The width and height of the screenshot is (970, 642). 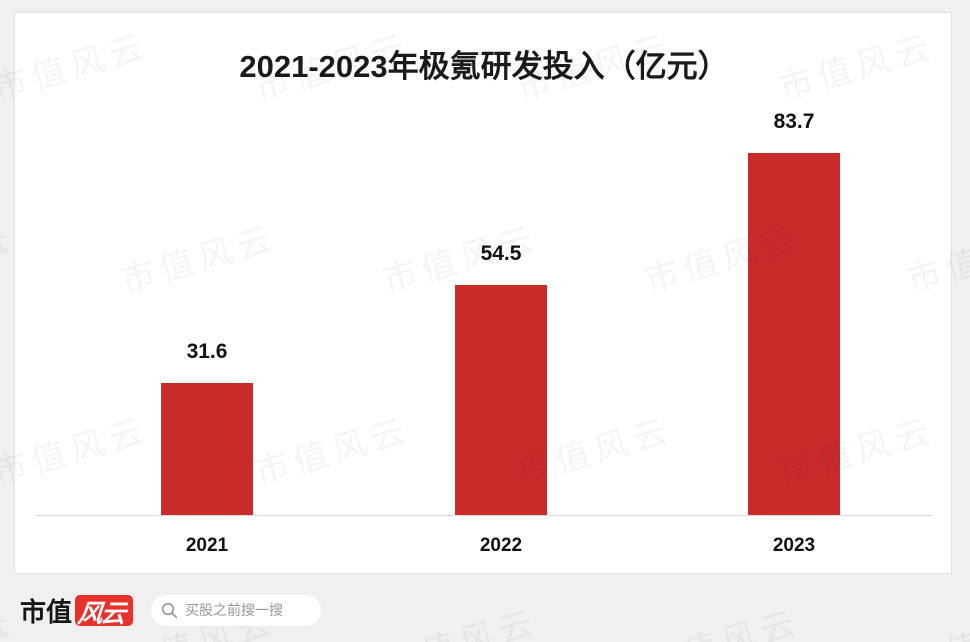 I want to click on brand-logo: 市值 风云, so click(x=77, y=610).